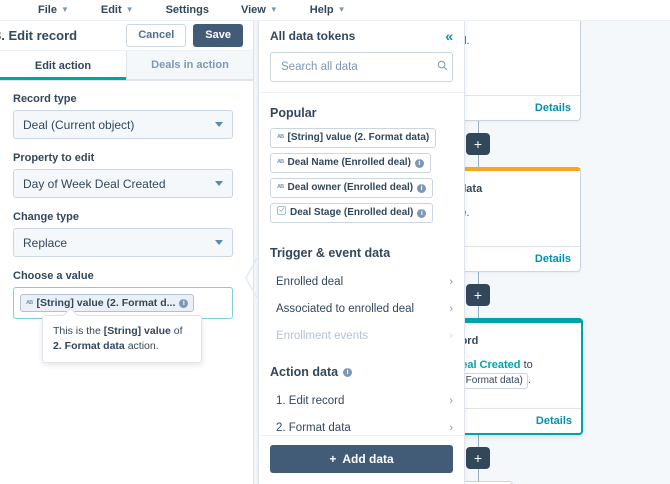  I want to click on row-enrolled-deal-label: Enrolled deal, so click(310, 281).